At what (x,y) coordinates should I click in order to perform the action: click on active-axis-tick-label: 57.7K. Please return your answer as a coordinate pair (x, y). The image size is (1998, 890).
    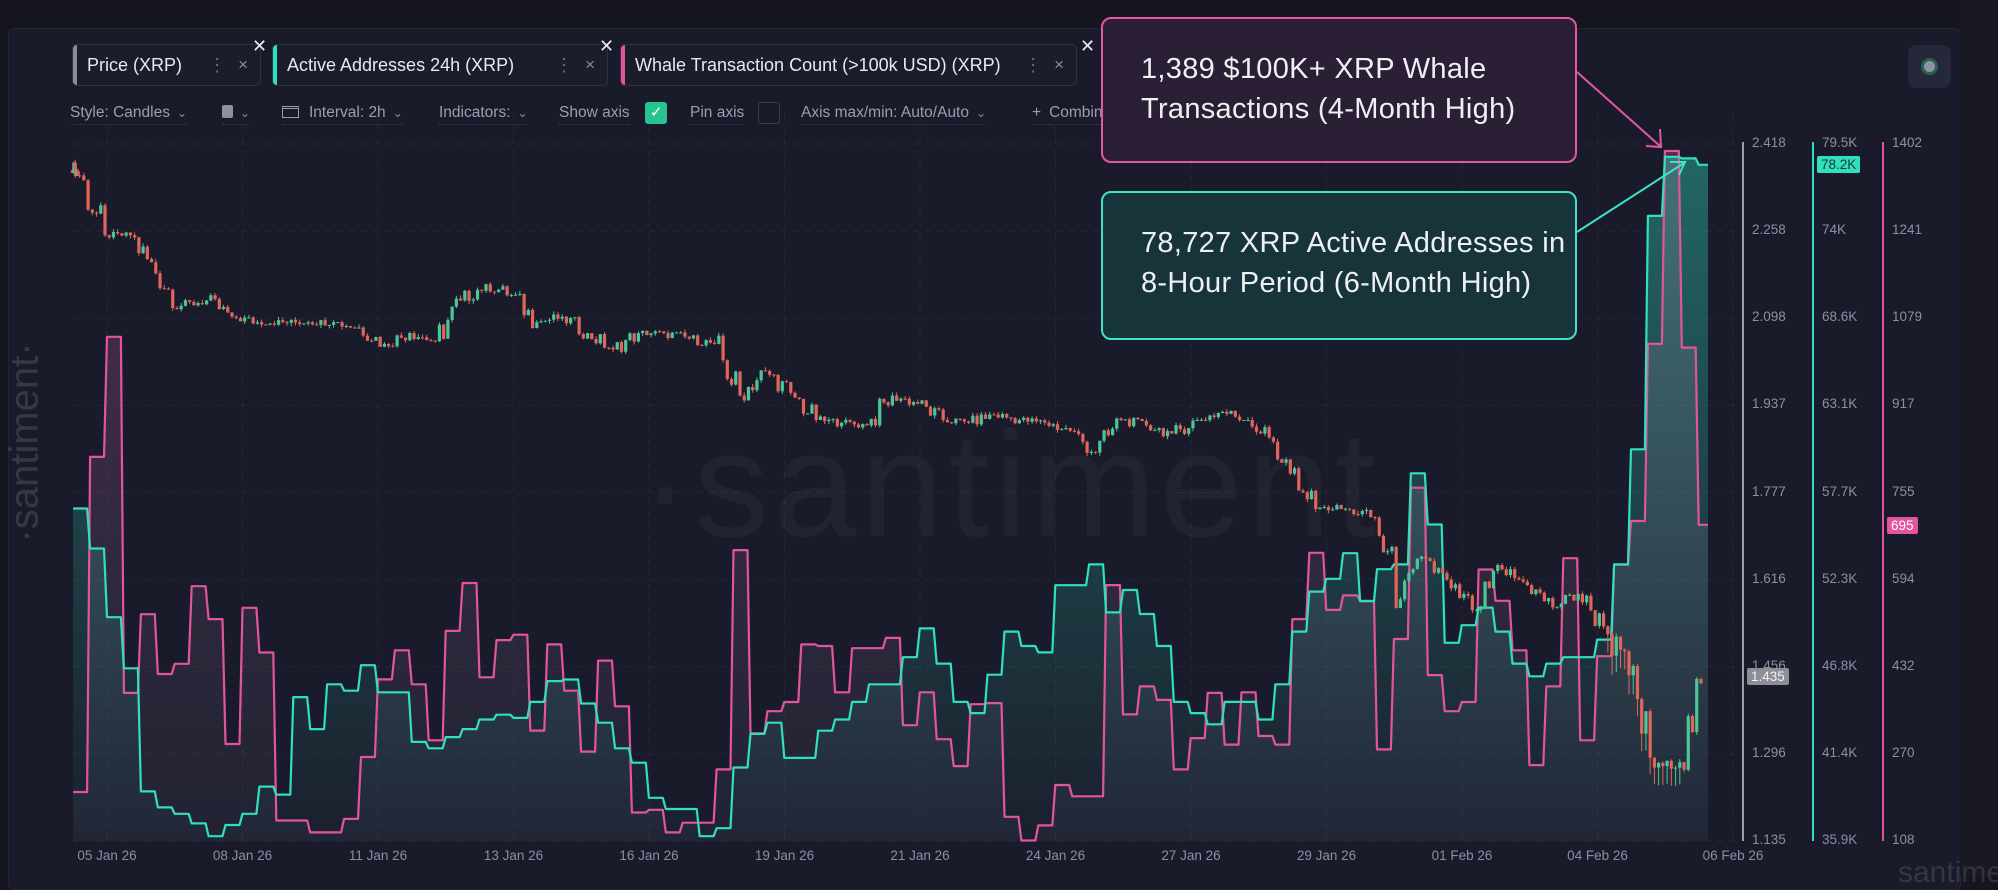
    Looking at the image, I should click on (1840, 491).